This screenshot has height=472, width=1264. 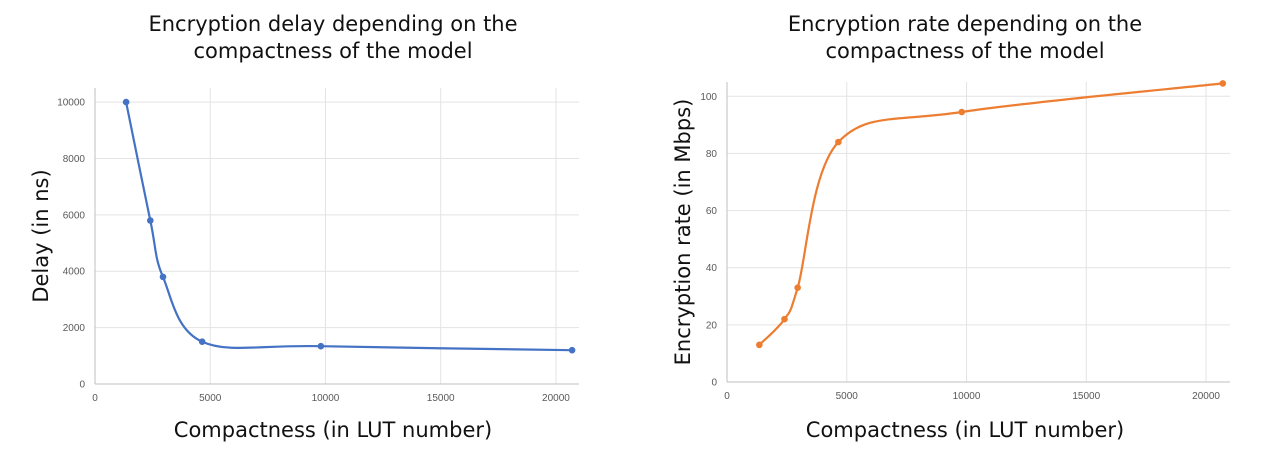 What do you see at coordinates (712, 268) in the screenshot?
I see `y-tick-label: 40` at bounding box center [712, 268].